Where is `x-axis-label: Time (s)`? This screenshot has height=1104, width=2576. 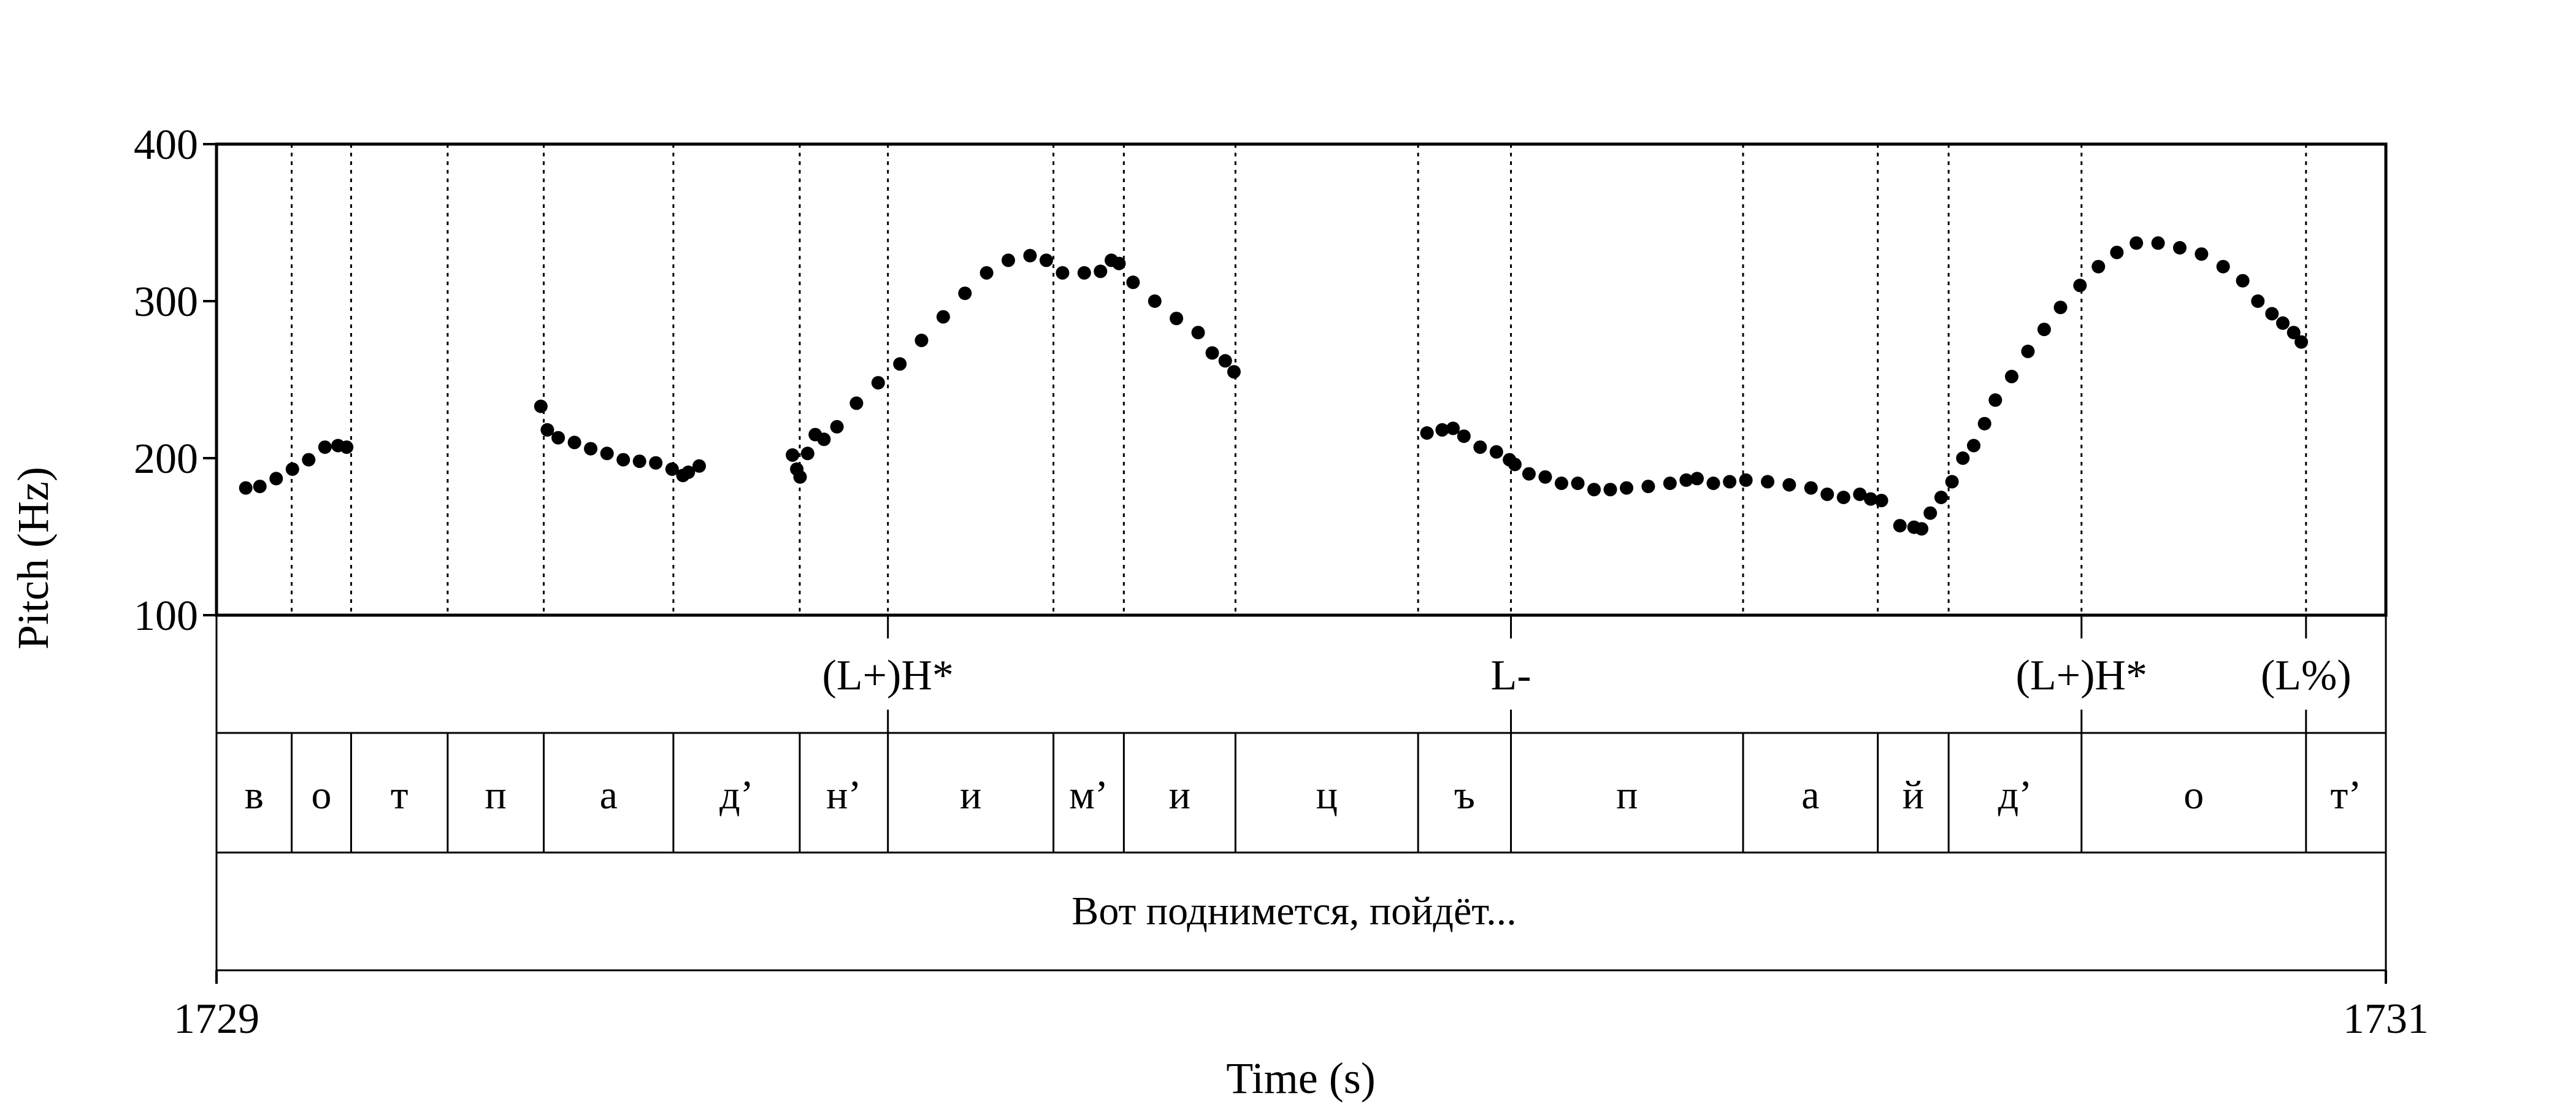 x-axis-label: Time (s) is located at coordinates (1300, 1078).